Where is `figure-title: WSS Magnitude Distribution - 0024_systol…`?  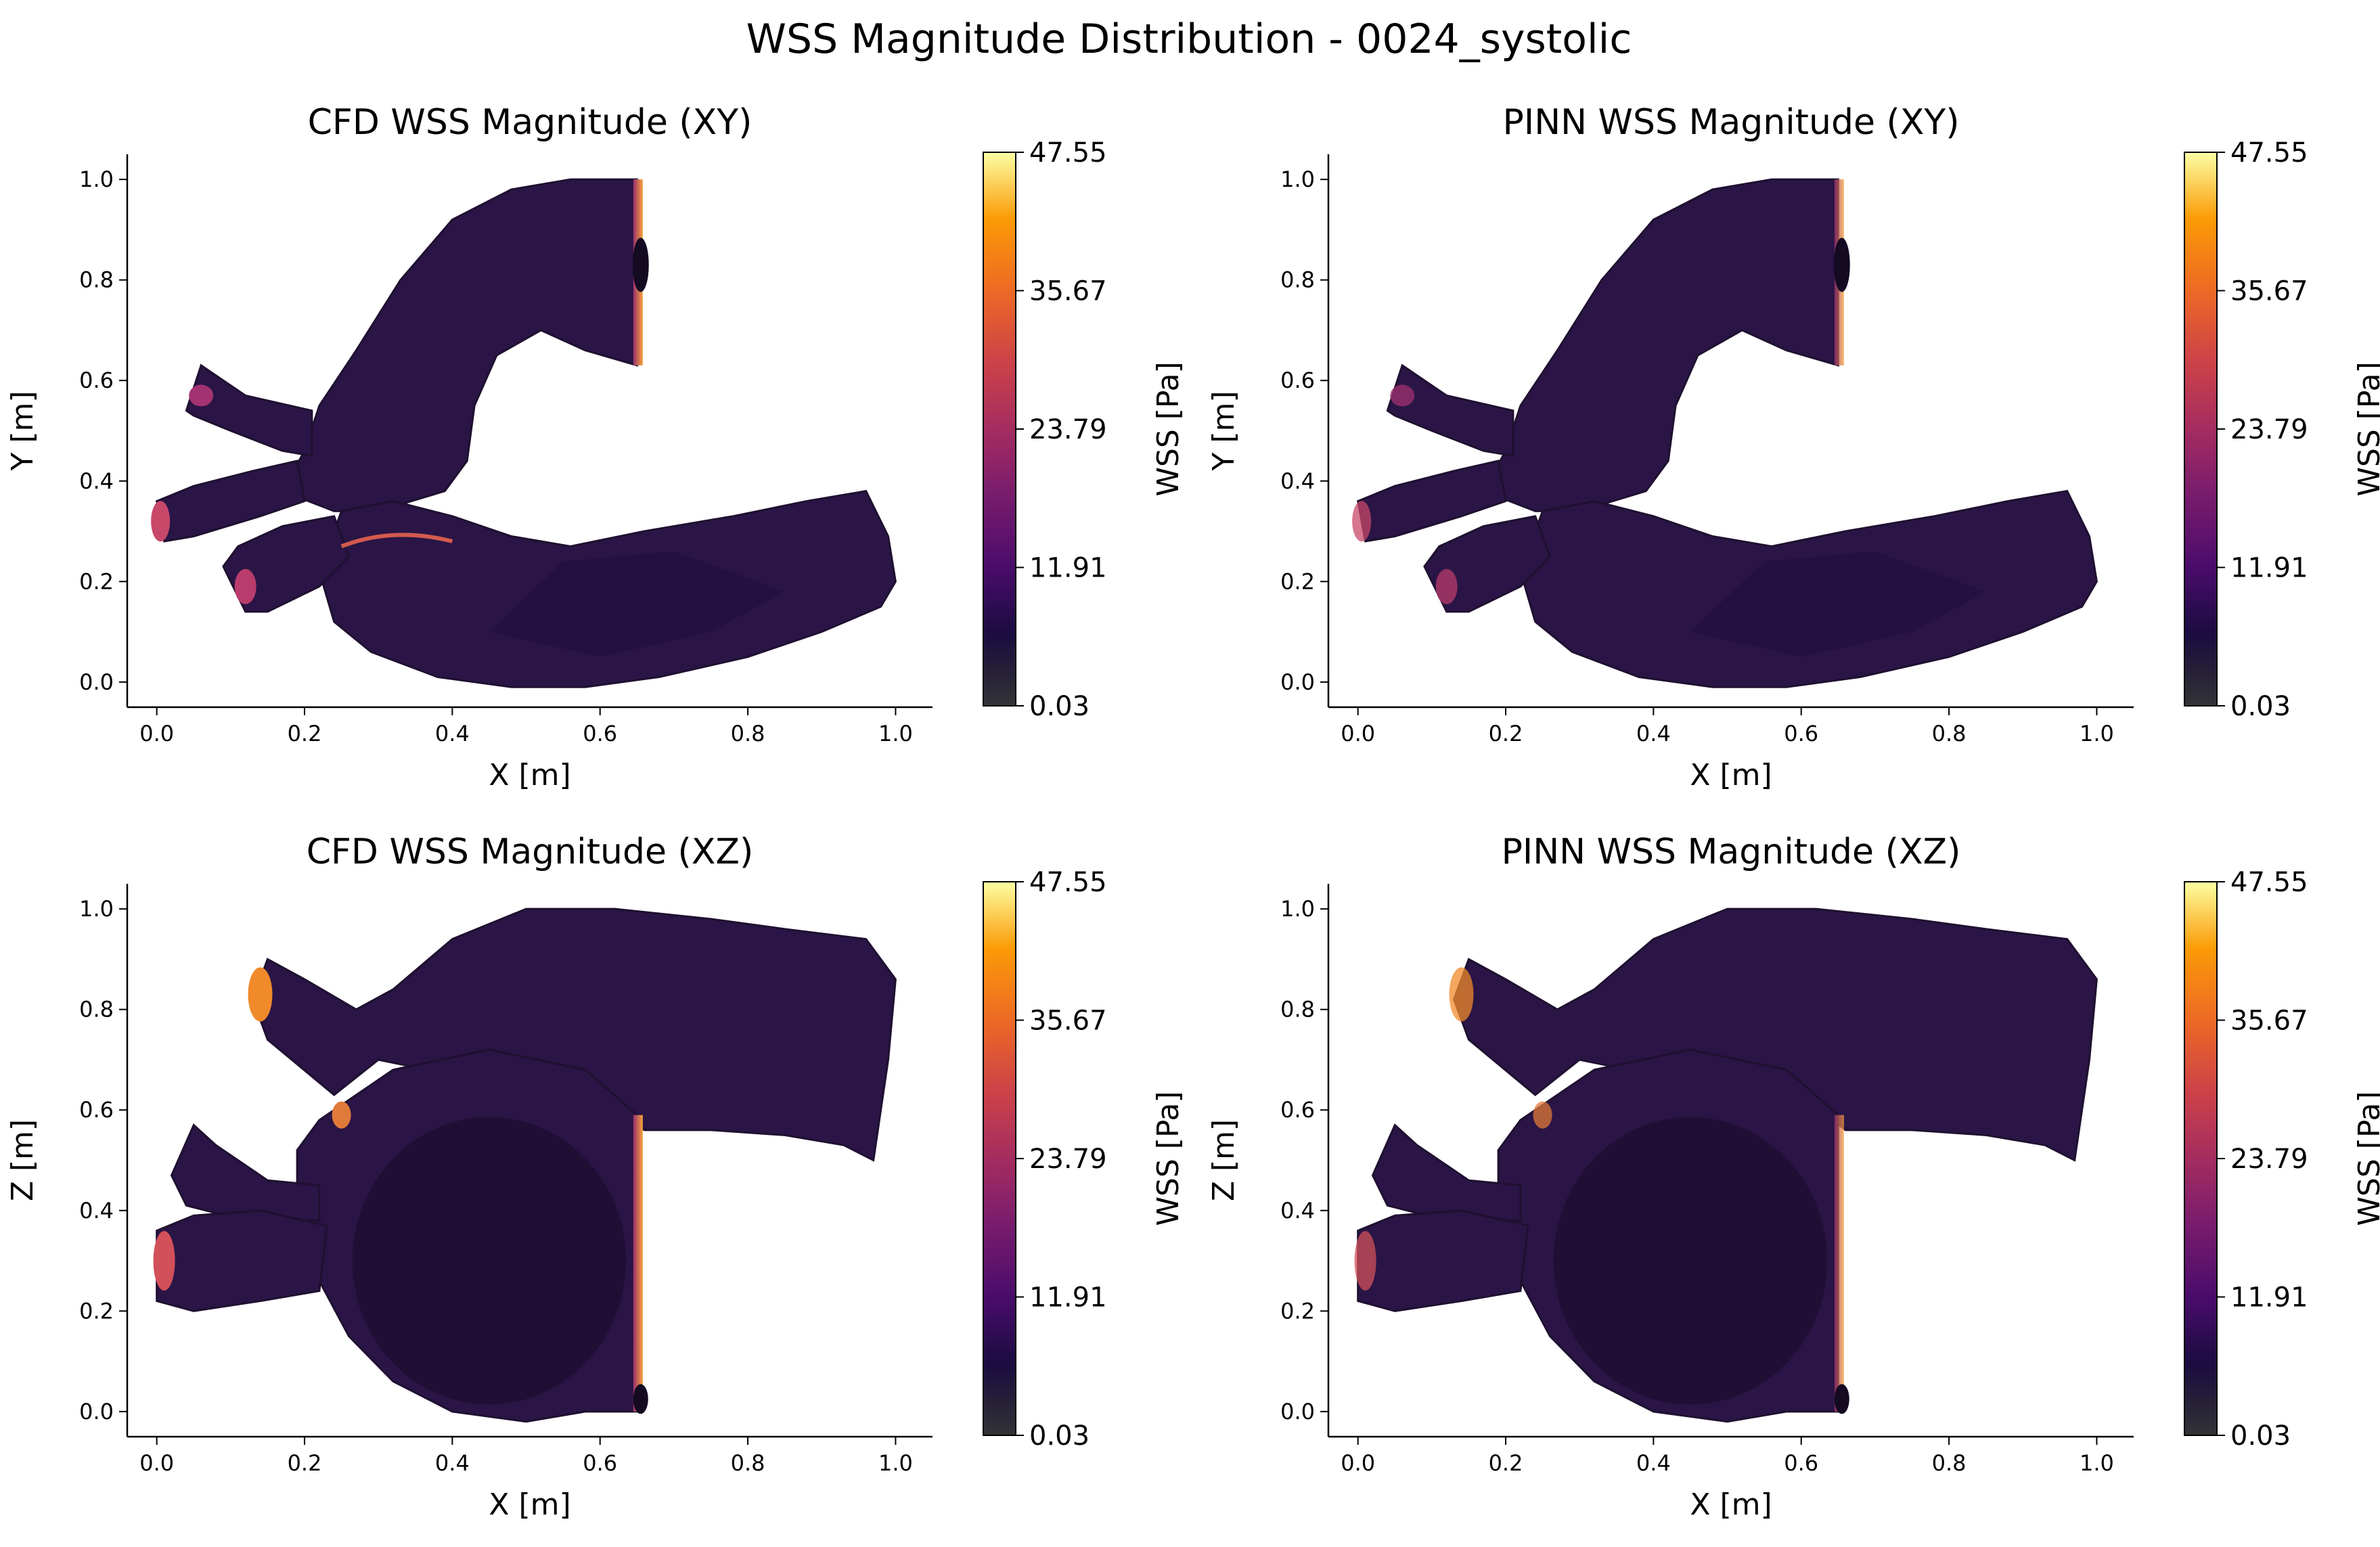
figure-title: WSS Magnitude Distribution - 0024_systol… is located at coordinates (1189, 39).